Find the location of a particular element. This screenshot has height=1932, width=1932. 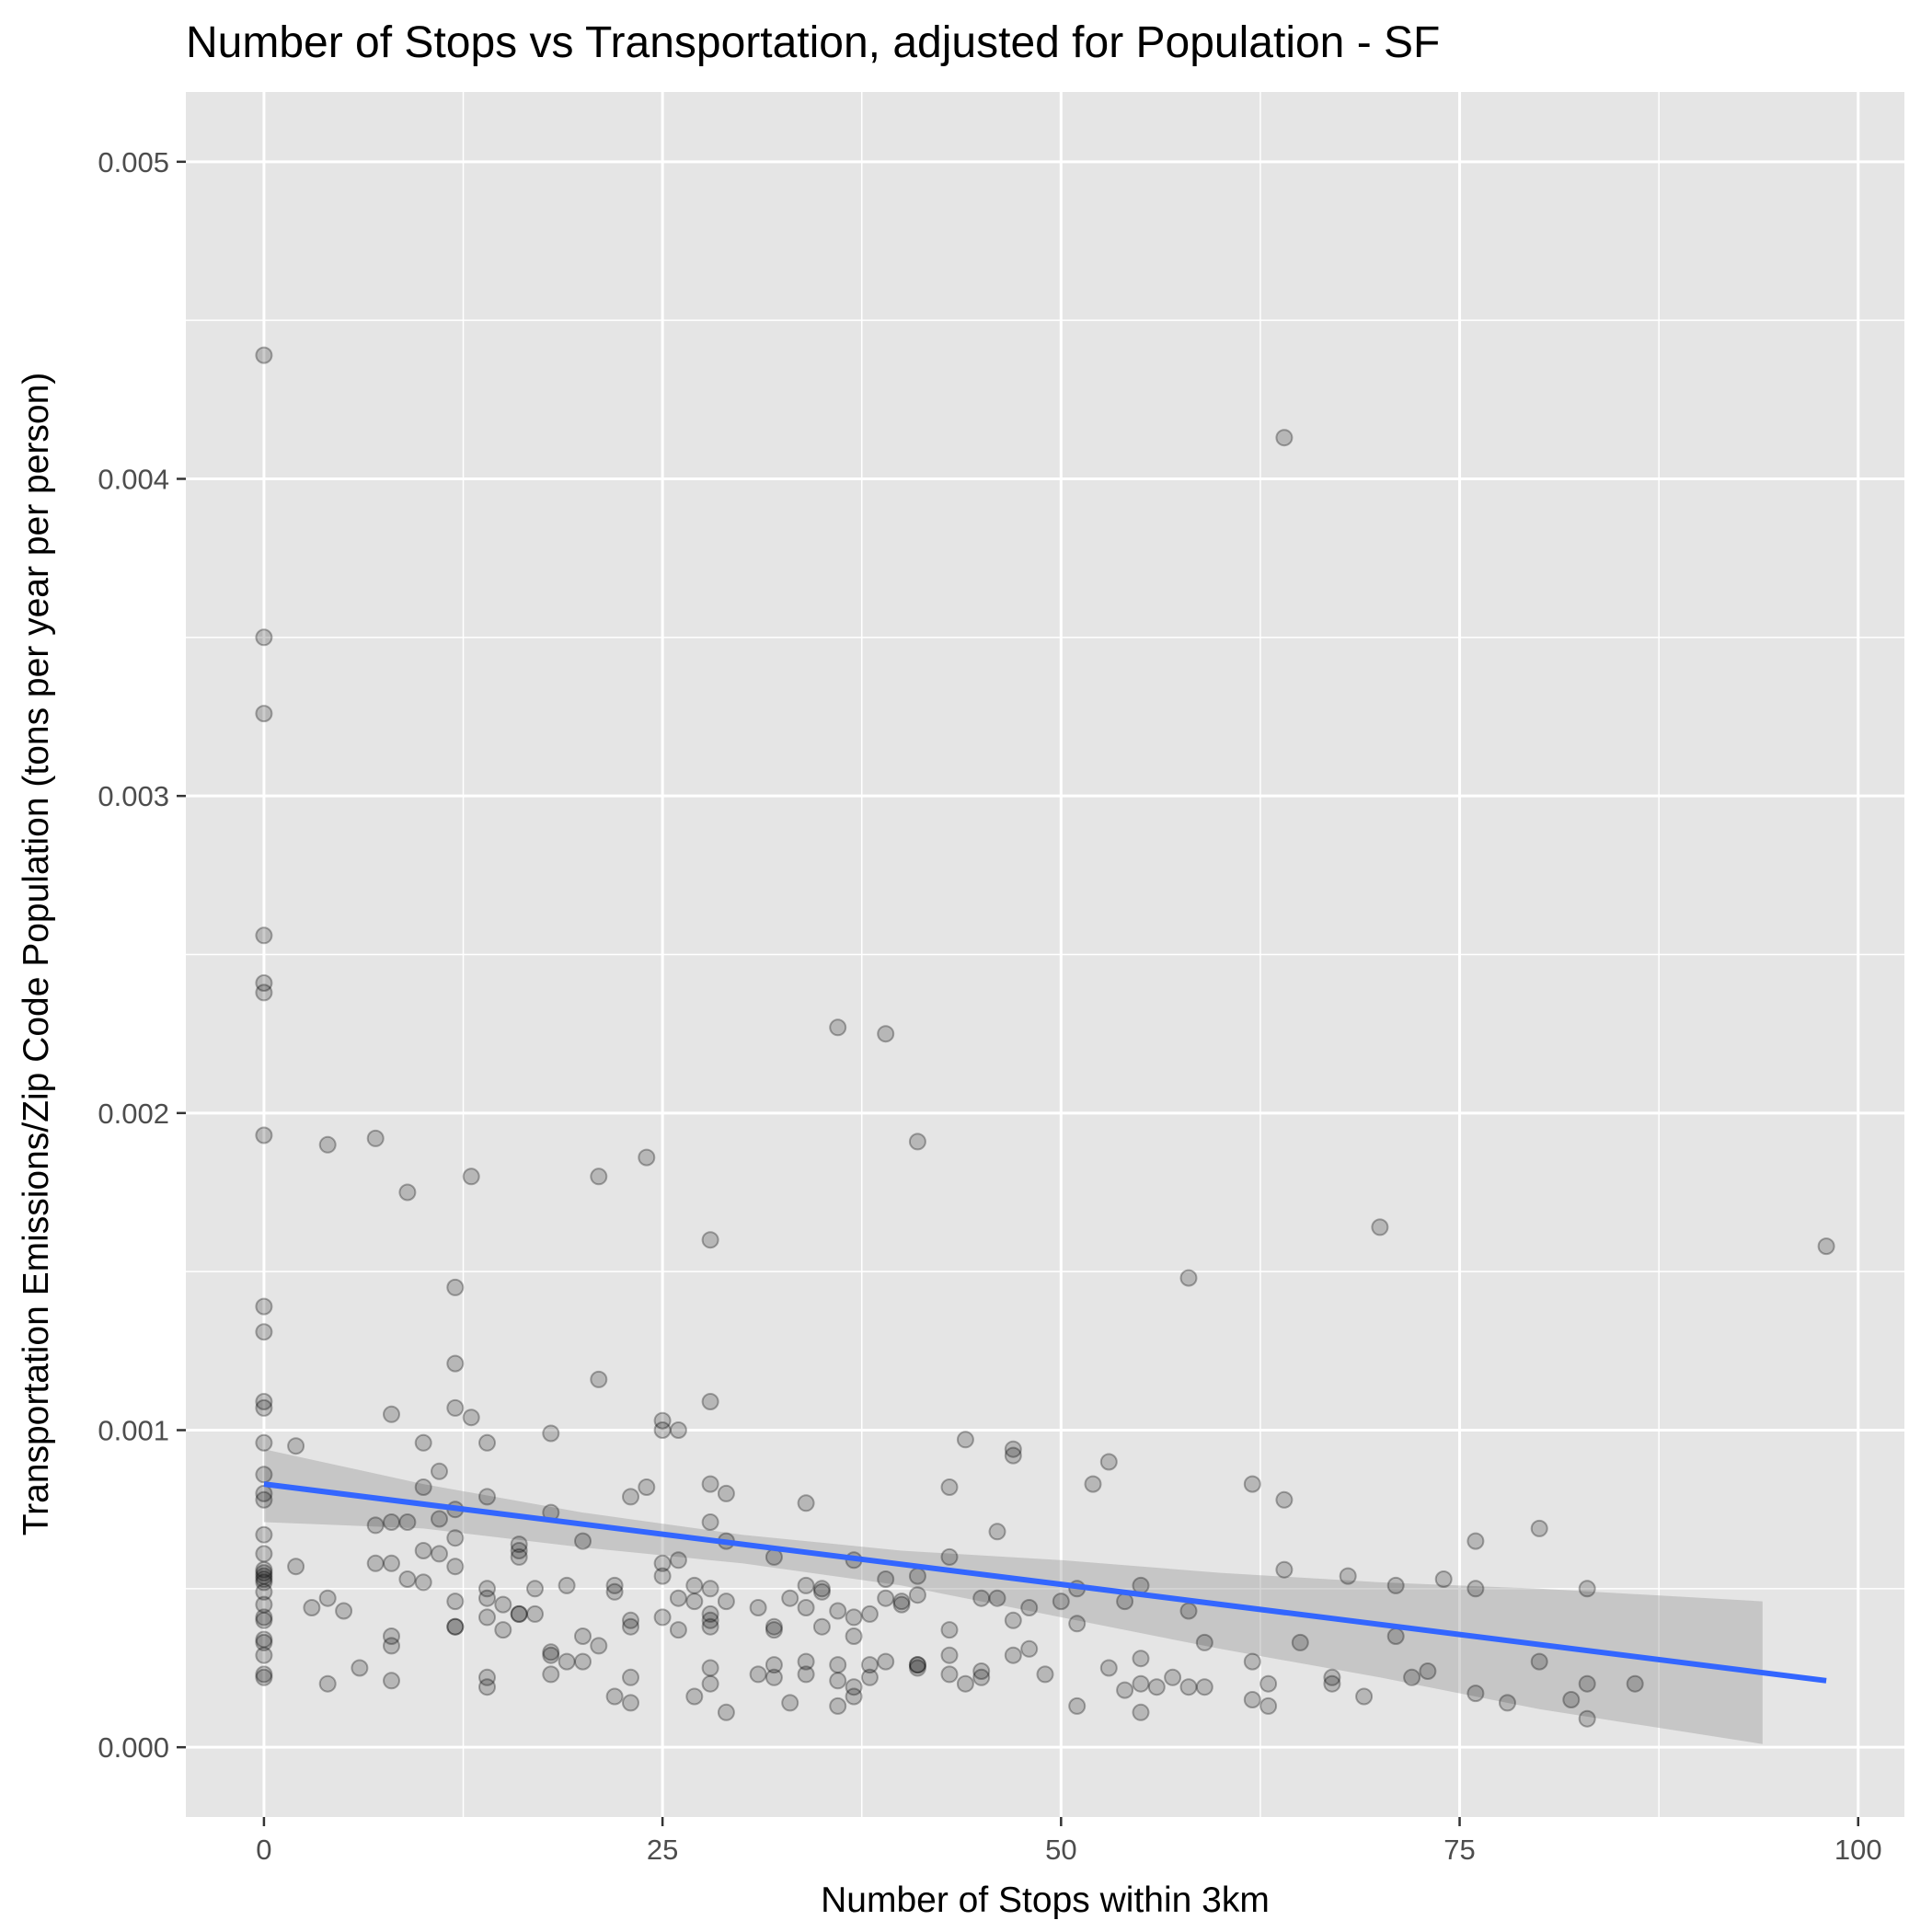

x-tick-label: 0 is located at coordinates (263, 1850).